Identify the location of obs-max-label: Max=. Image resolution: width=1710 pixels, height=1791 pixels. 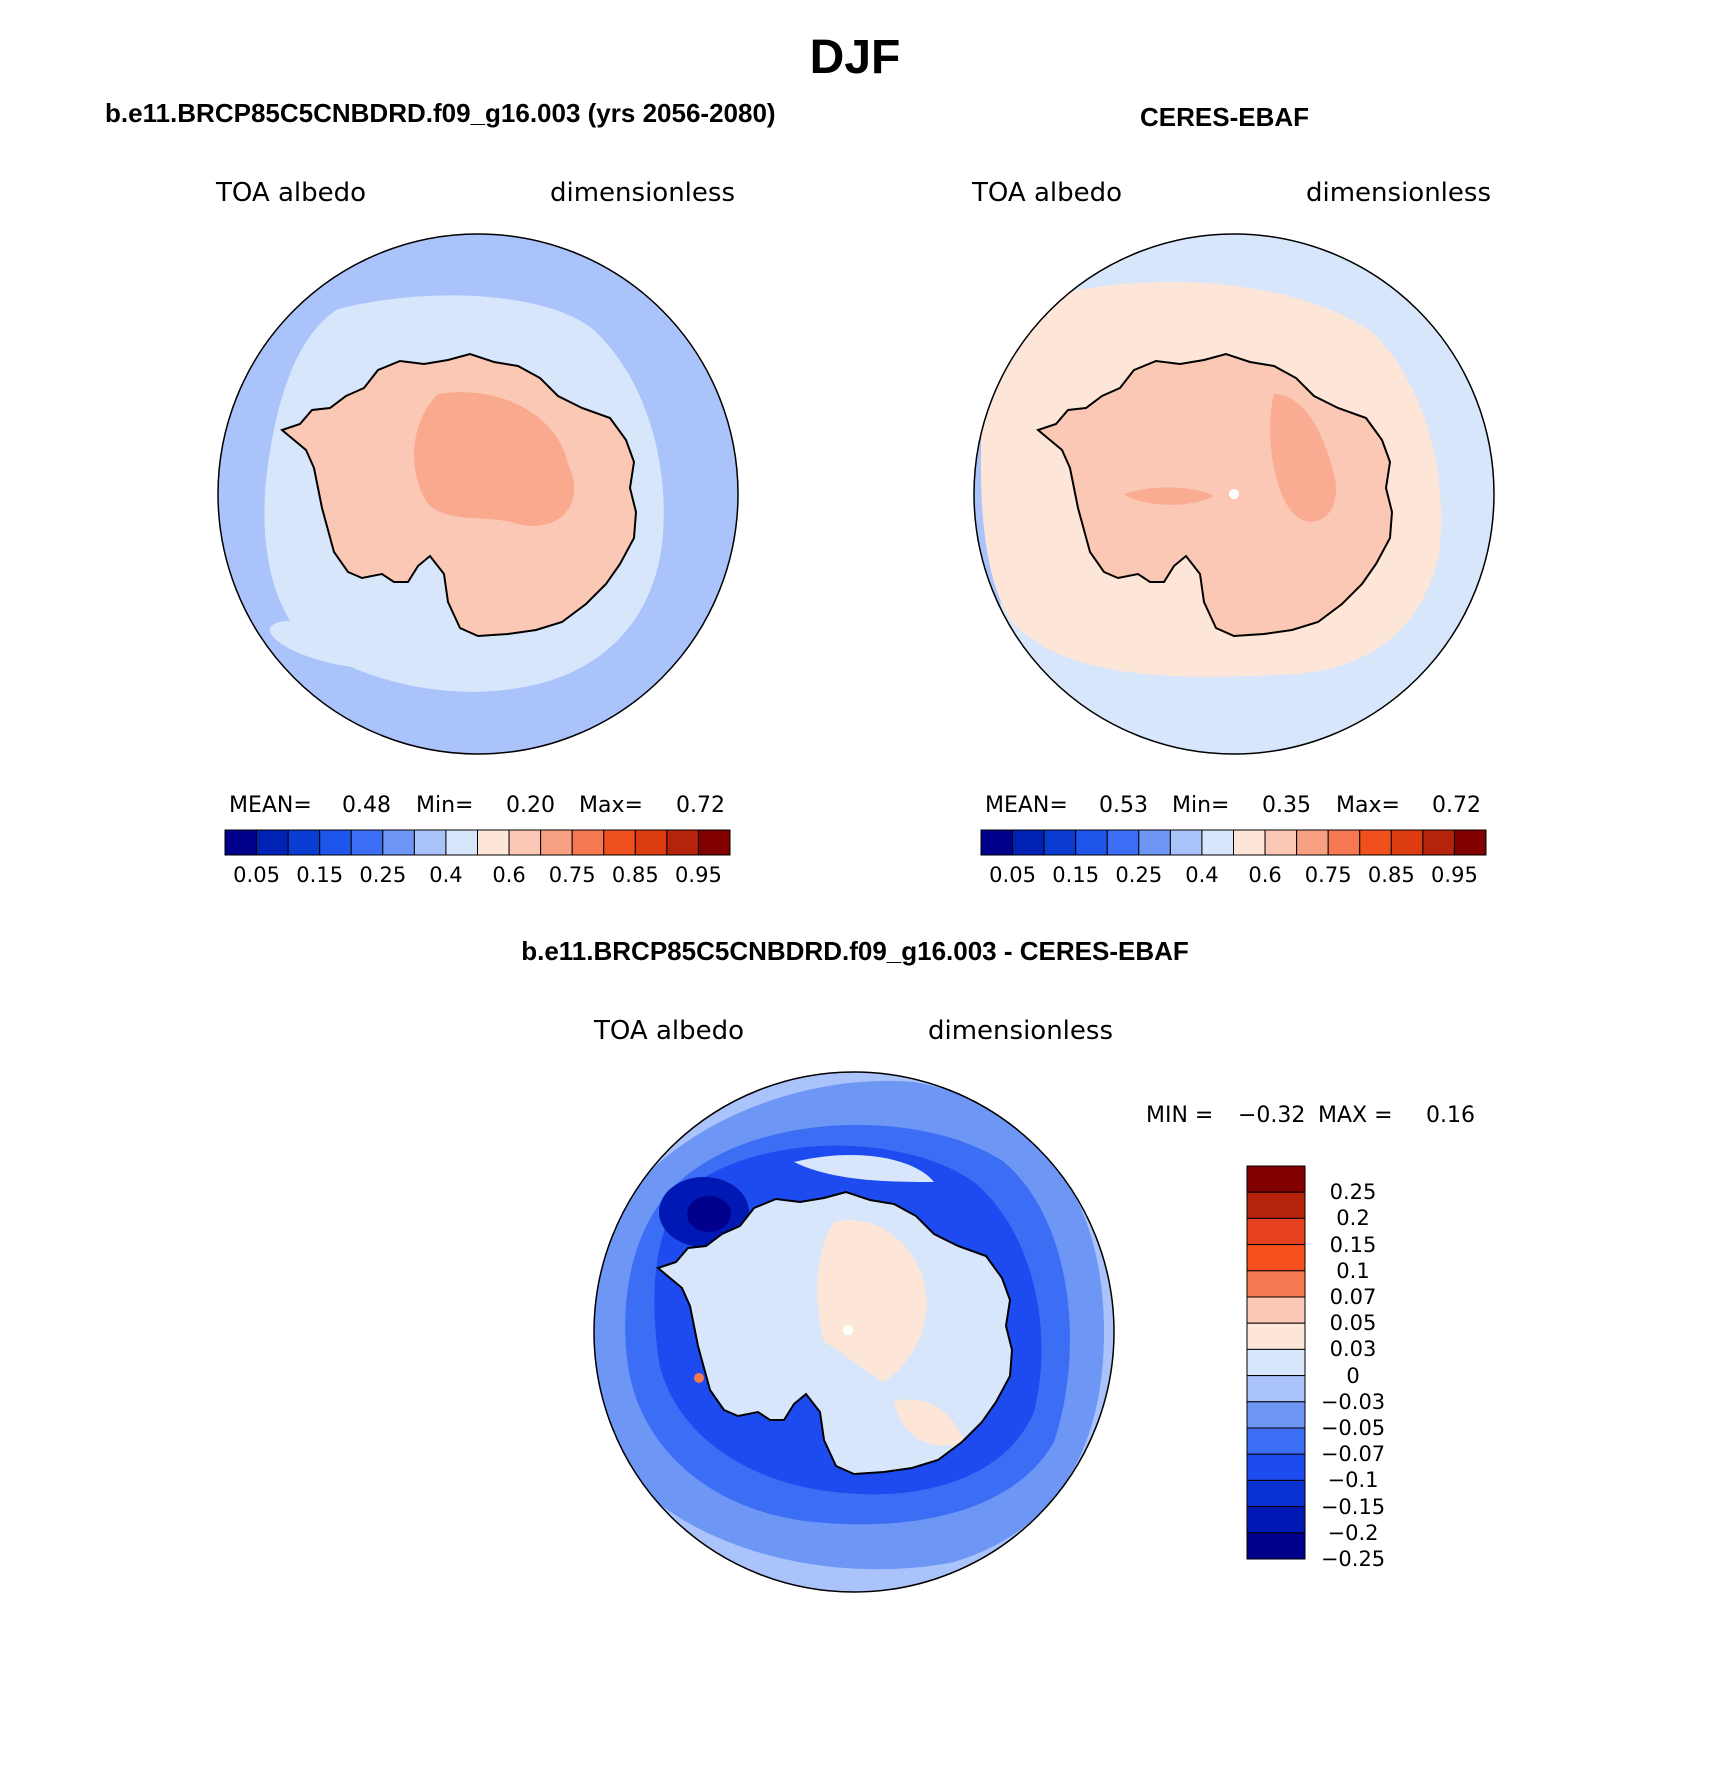
(1368, 805).